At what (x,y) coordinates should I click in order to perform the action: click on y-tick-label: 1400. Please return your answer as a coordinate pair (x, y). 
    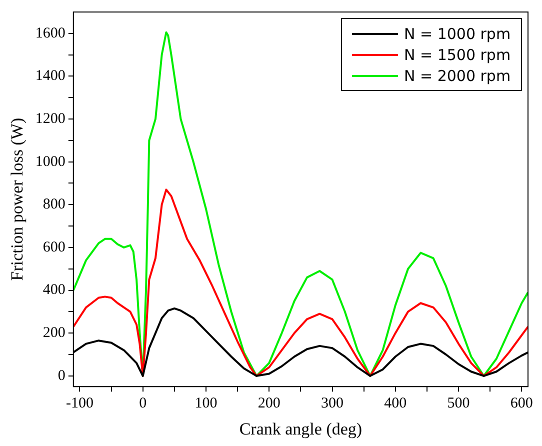
    Looking at the image, I should click on (50, 76).